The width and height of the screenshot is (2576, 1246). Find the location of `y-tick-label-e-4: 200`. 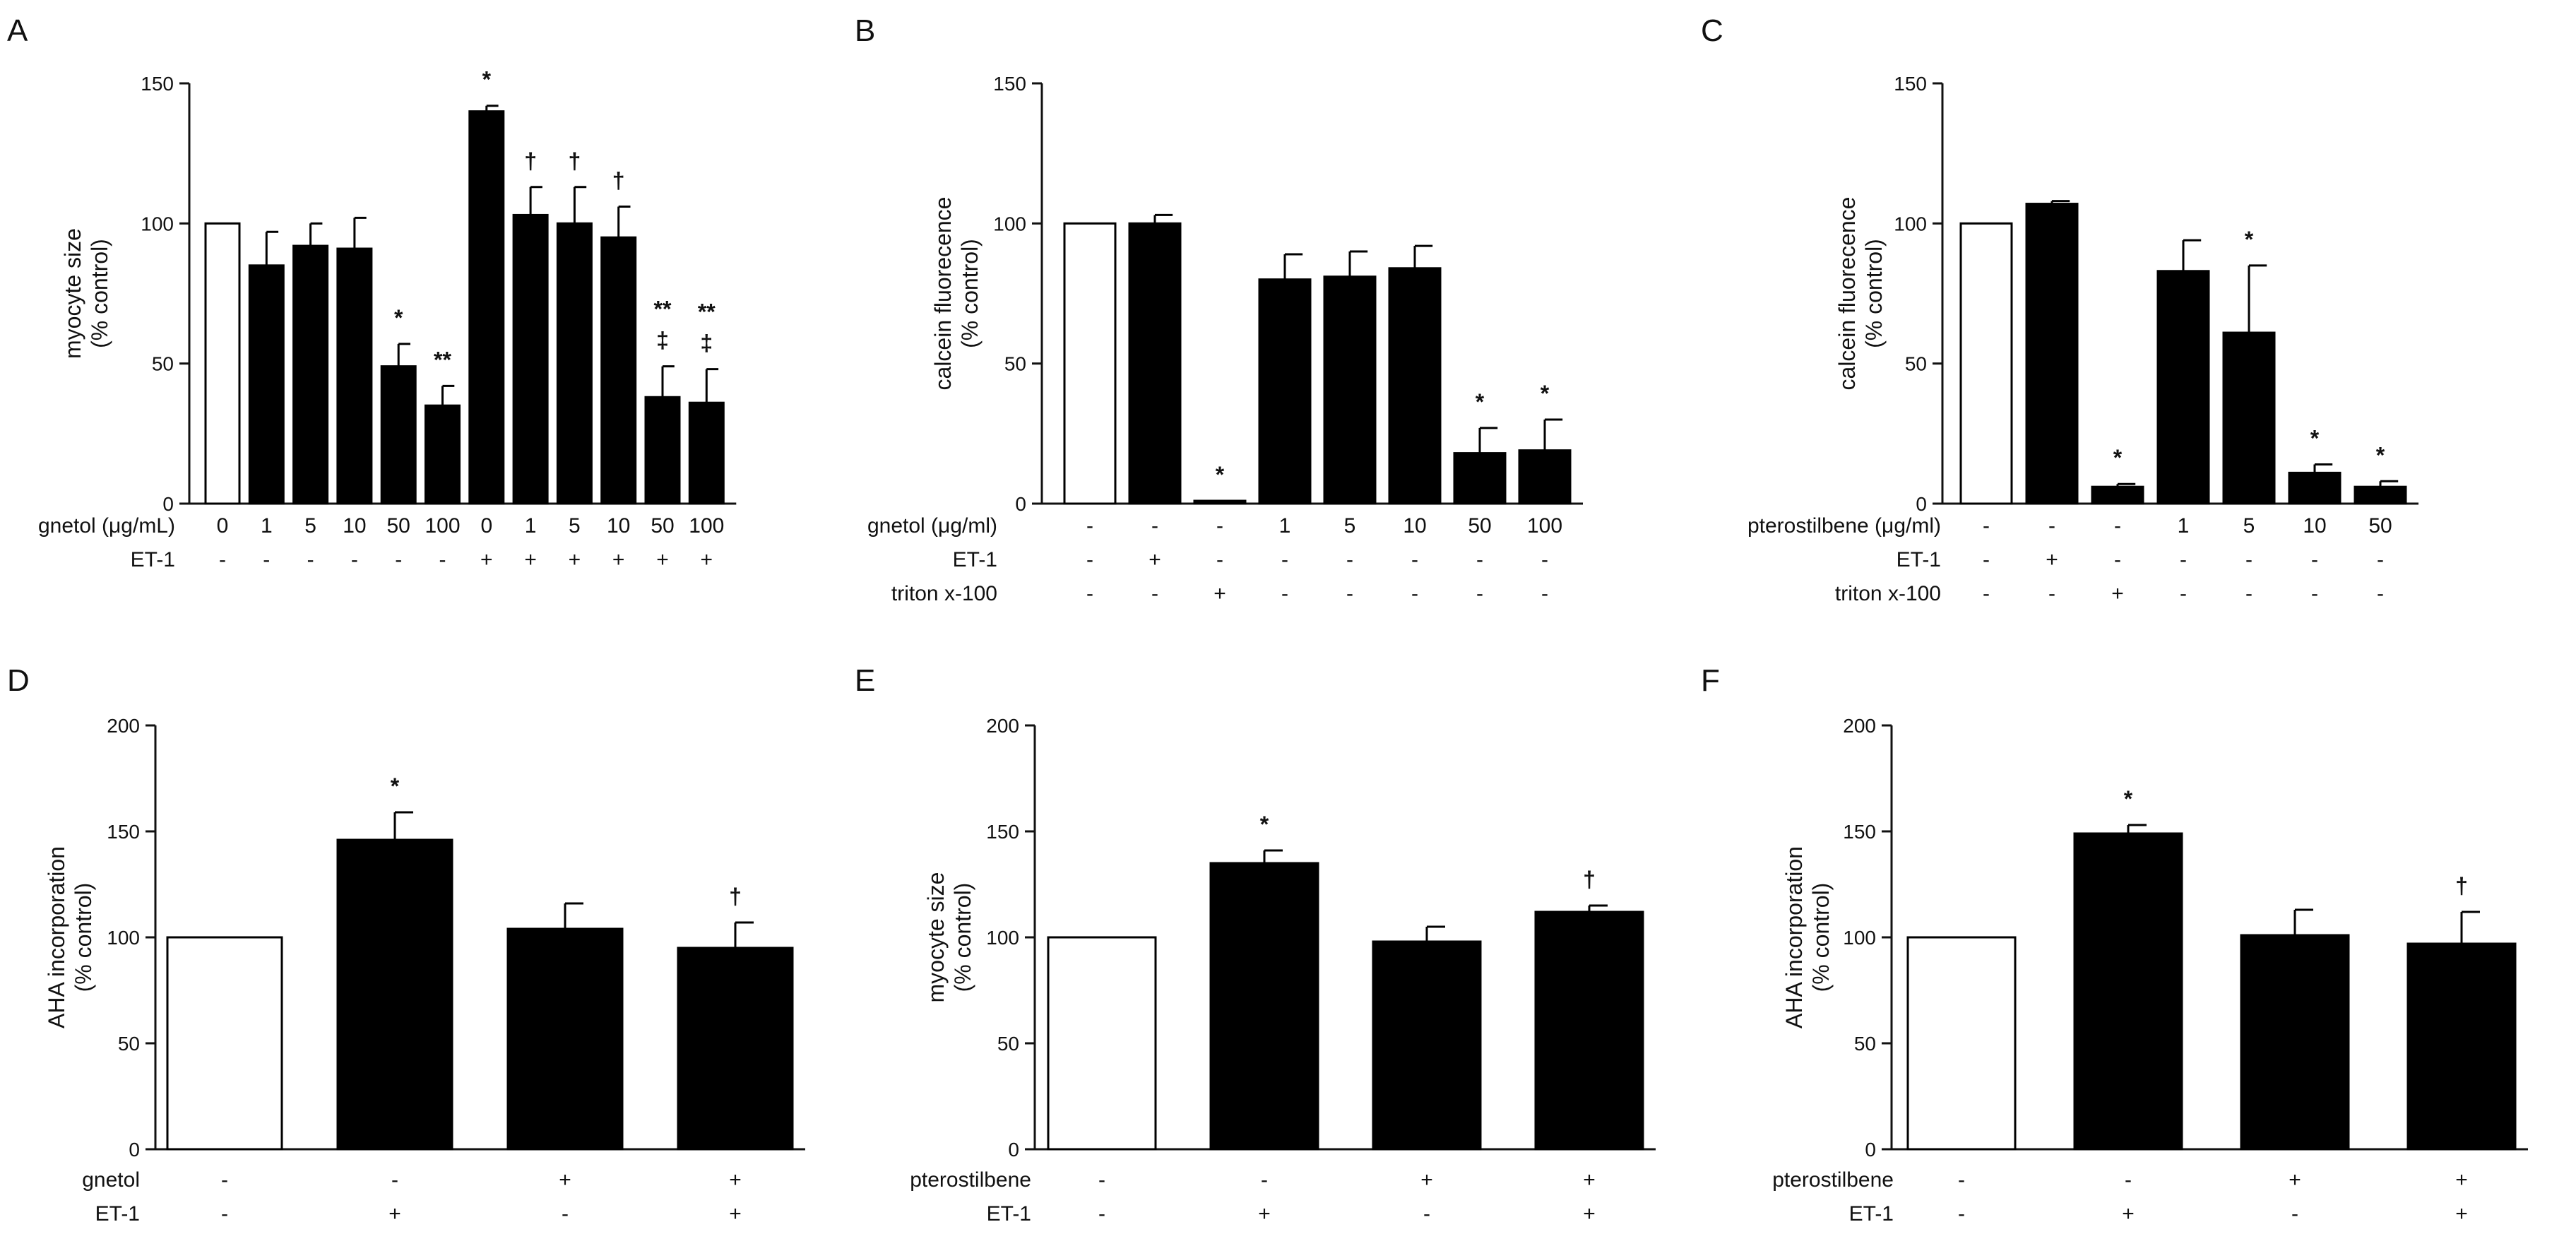

y-tick-label-e-4: 200 is located at coordinates (1002, 726).